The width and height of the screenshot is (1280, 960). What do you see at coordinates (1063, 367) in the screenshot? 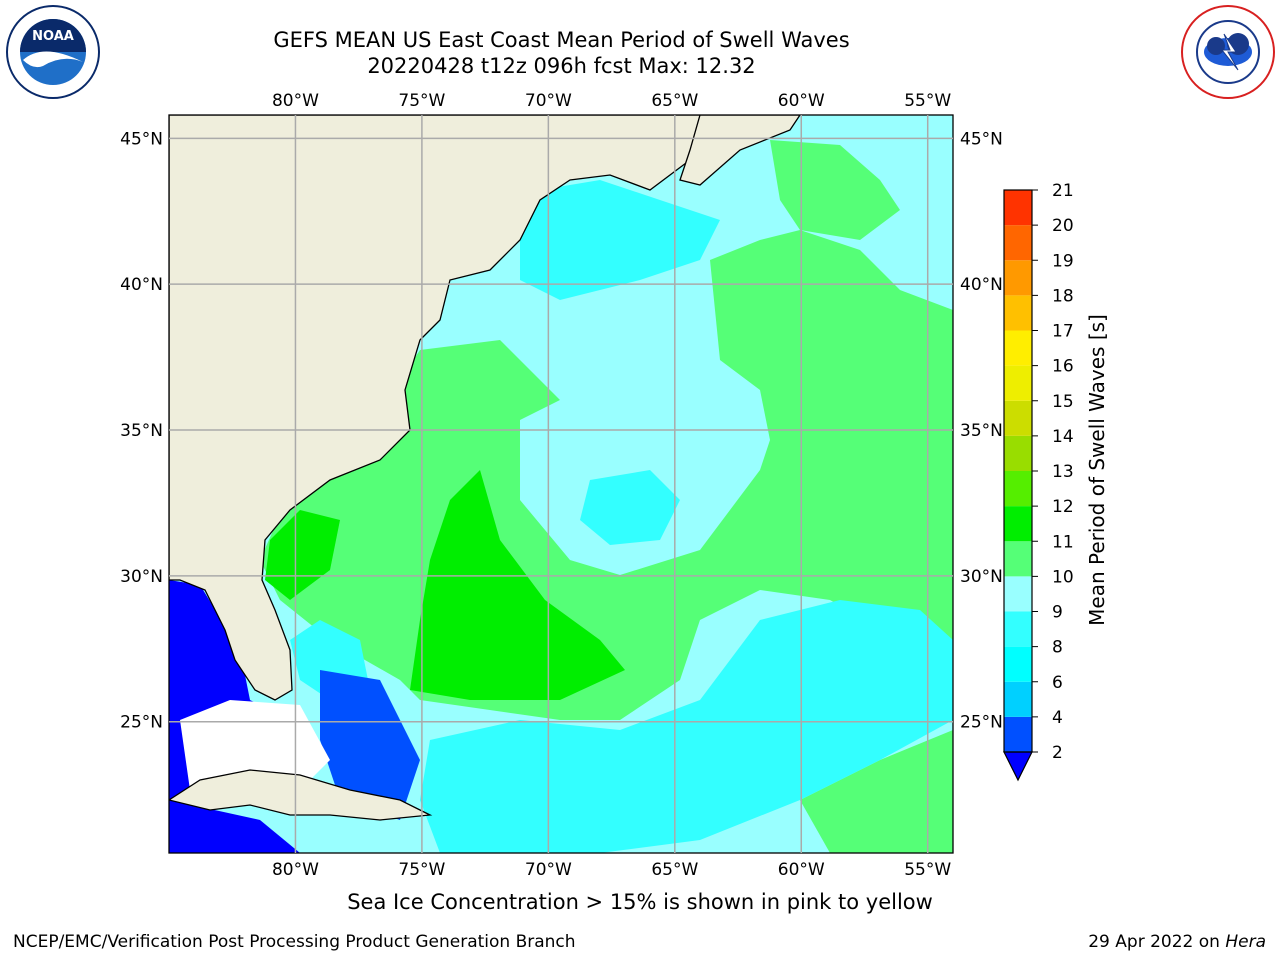
I see `colorbar-tick-label-11: 16` at bounding box center [1063, 367].